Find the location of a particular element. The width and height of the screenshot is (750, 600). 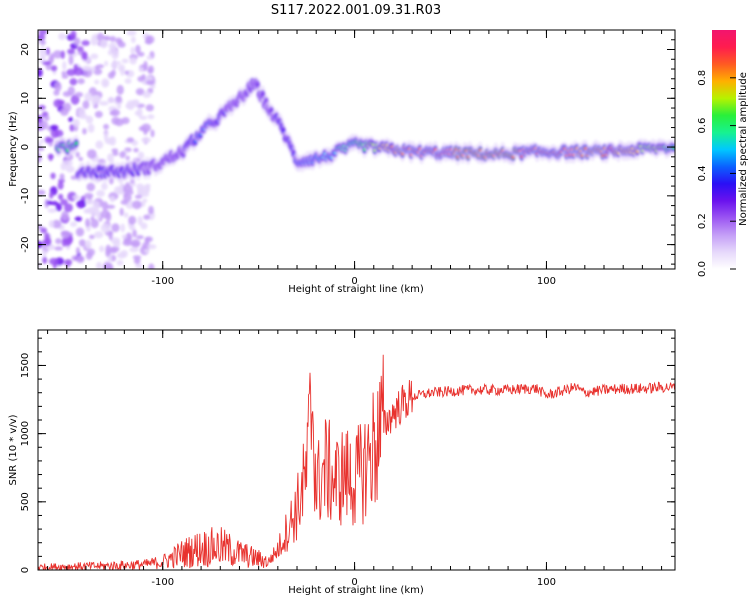

colorbar-ticks: 0.0 0.2 0.4 0.6 0.8 is located at coordinates (716, 173).